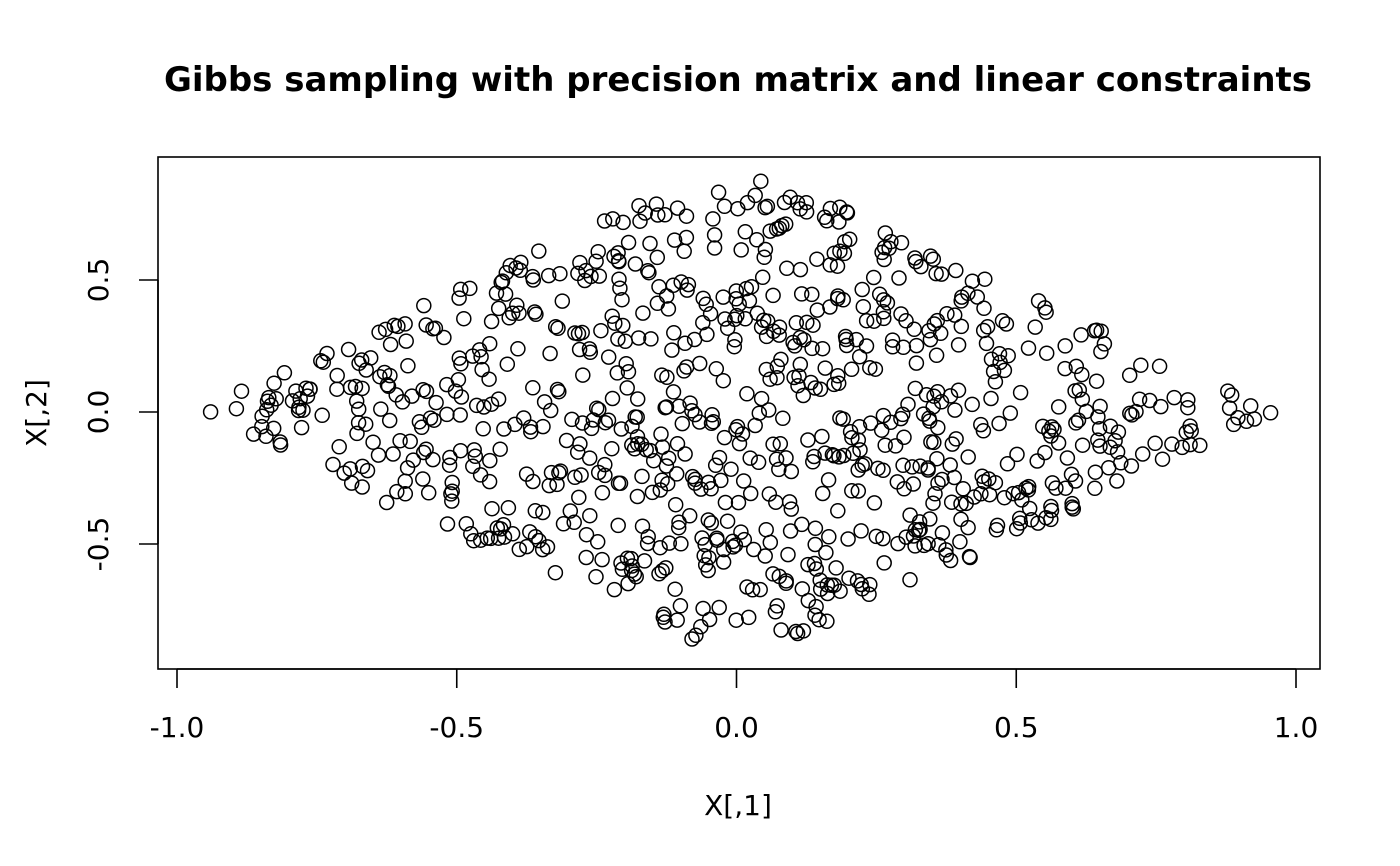 The image size is (1400, 866). I want to click on x-axis: -1.0 -0.5 0.0 0.5 1.0, so click(734, 706).